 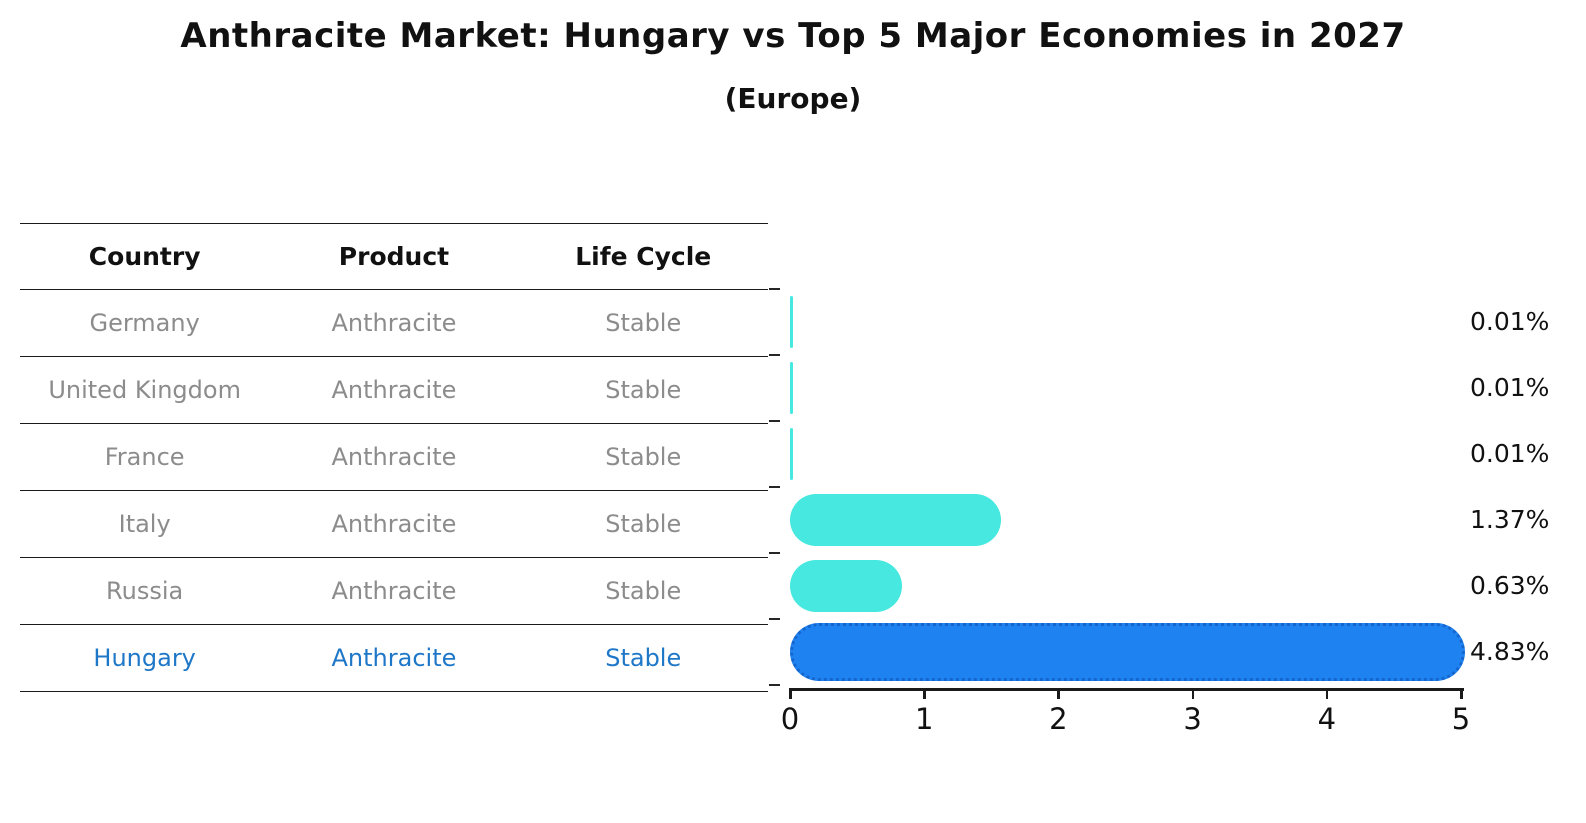 What do you see at coordinates (1327, 719) in the screenshot?
I see `x-axis-tick-label: 4` at bounding box center [1327, 719].